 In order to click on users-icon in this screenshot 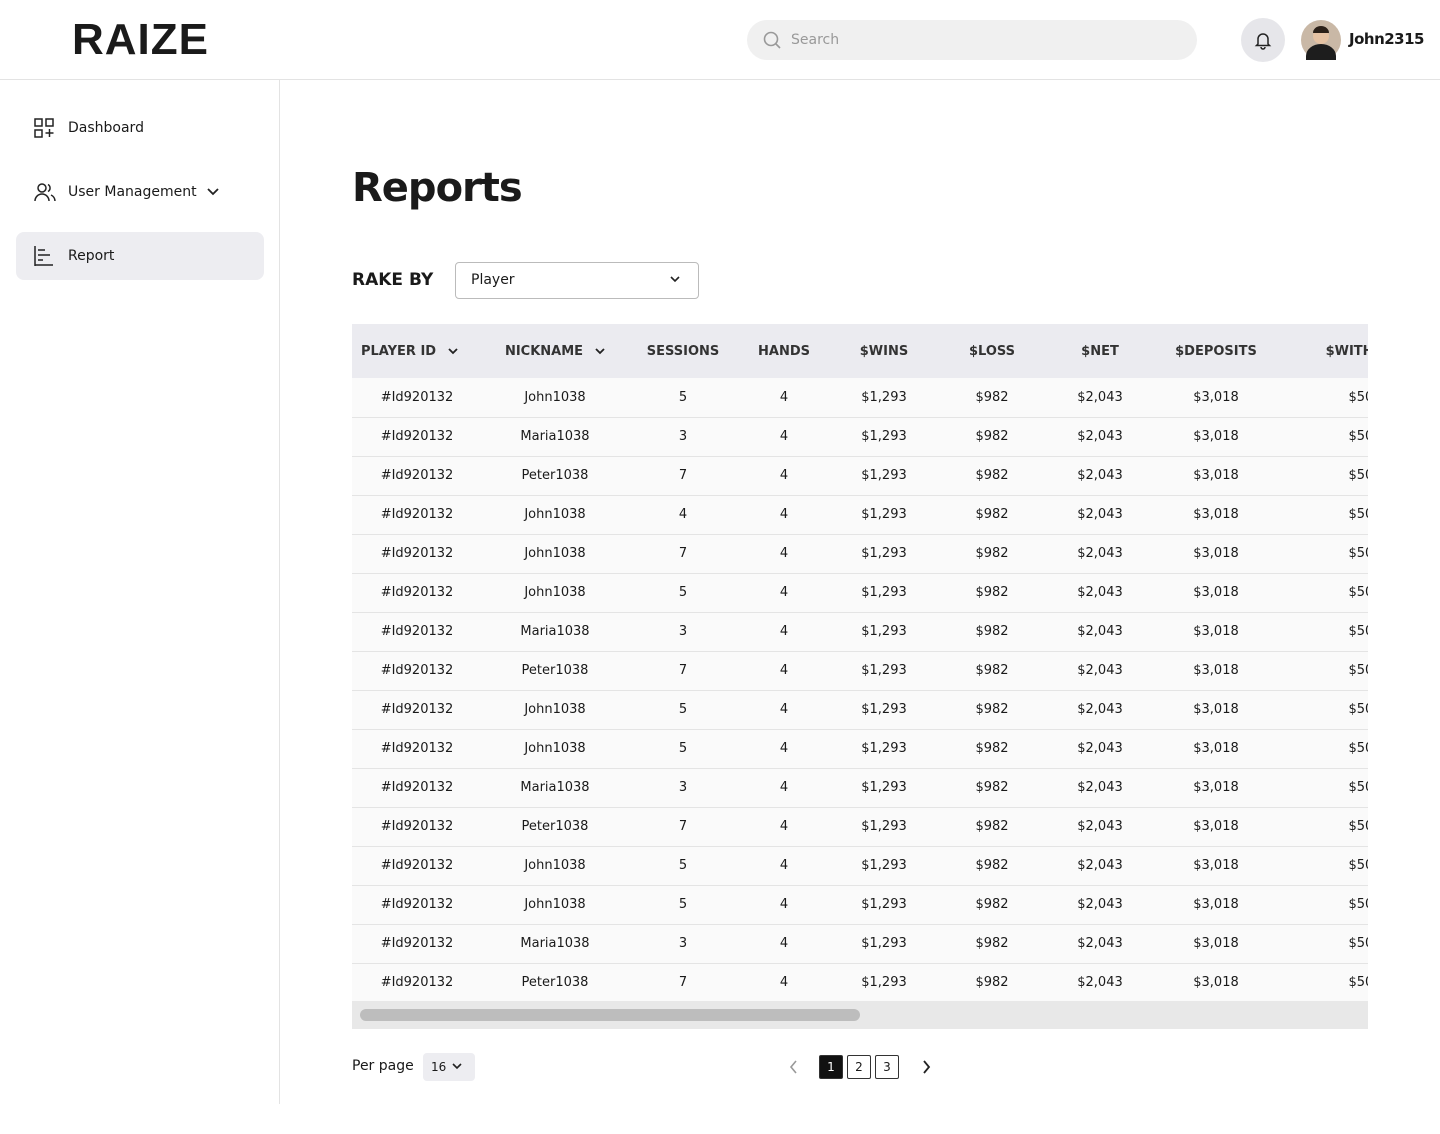, I will do `click(45, 192)`.